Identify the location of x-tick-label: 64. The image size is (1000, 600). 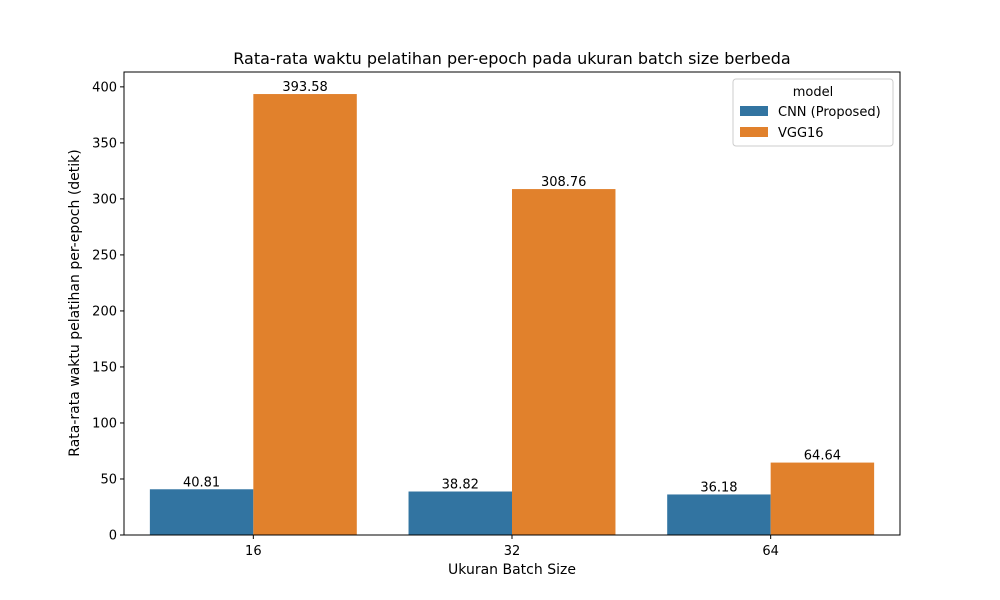
(770, 551).